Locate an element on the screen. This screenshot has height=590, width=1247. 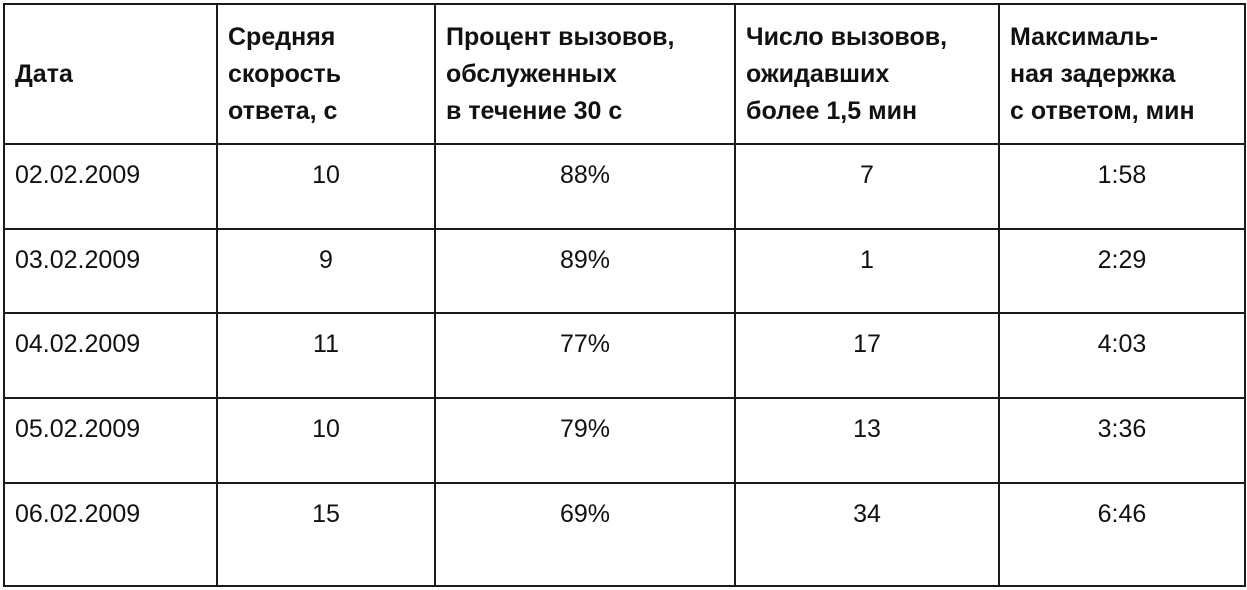
percent-served-cell: 89% is located at coordinates (585, 271).